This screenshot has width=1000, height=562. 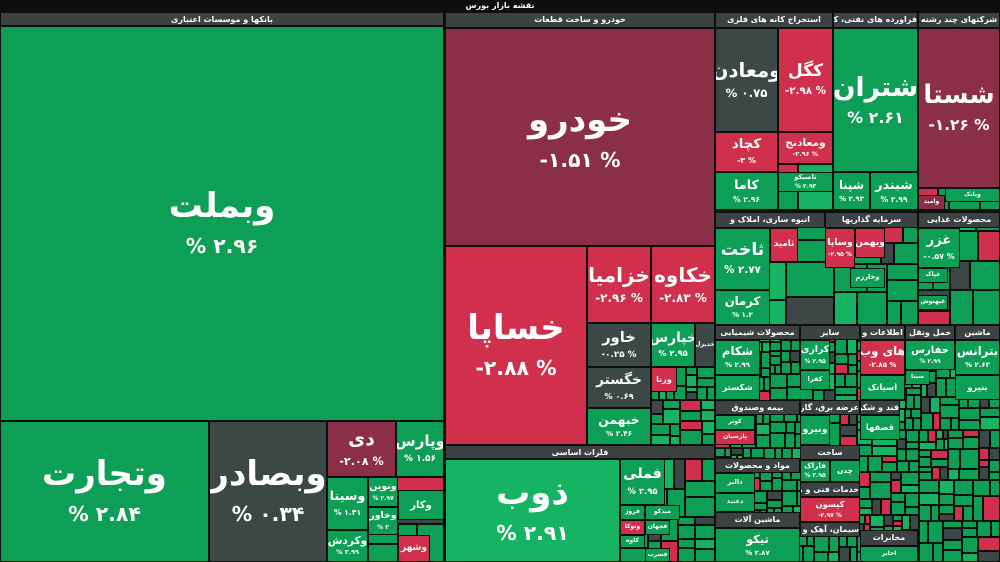 What do you see at coordinates (977, 387) in the screenshot?
I see `stock-tile: بنیرو` at bounding box center [977, 387].